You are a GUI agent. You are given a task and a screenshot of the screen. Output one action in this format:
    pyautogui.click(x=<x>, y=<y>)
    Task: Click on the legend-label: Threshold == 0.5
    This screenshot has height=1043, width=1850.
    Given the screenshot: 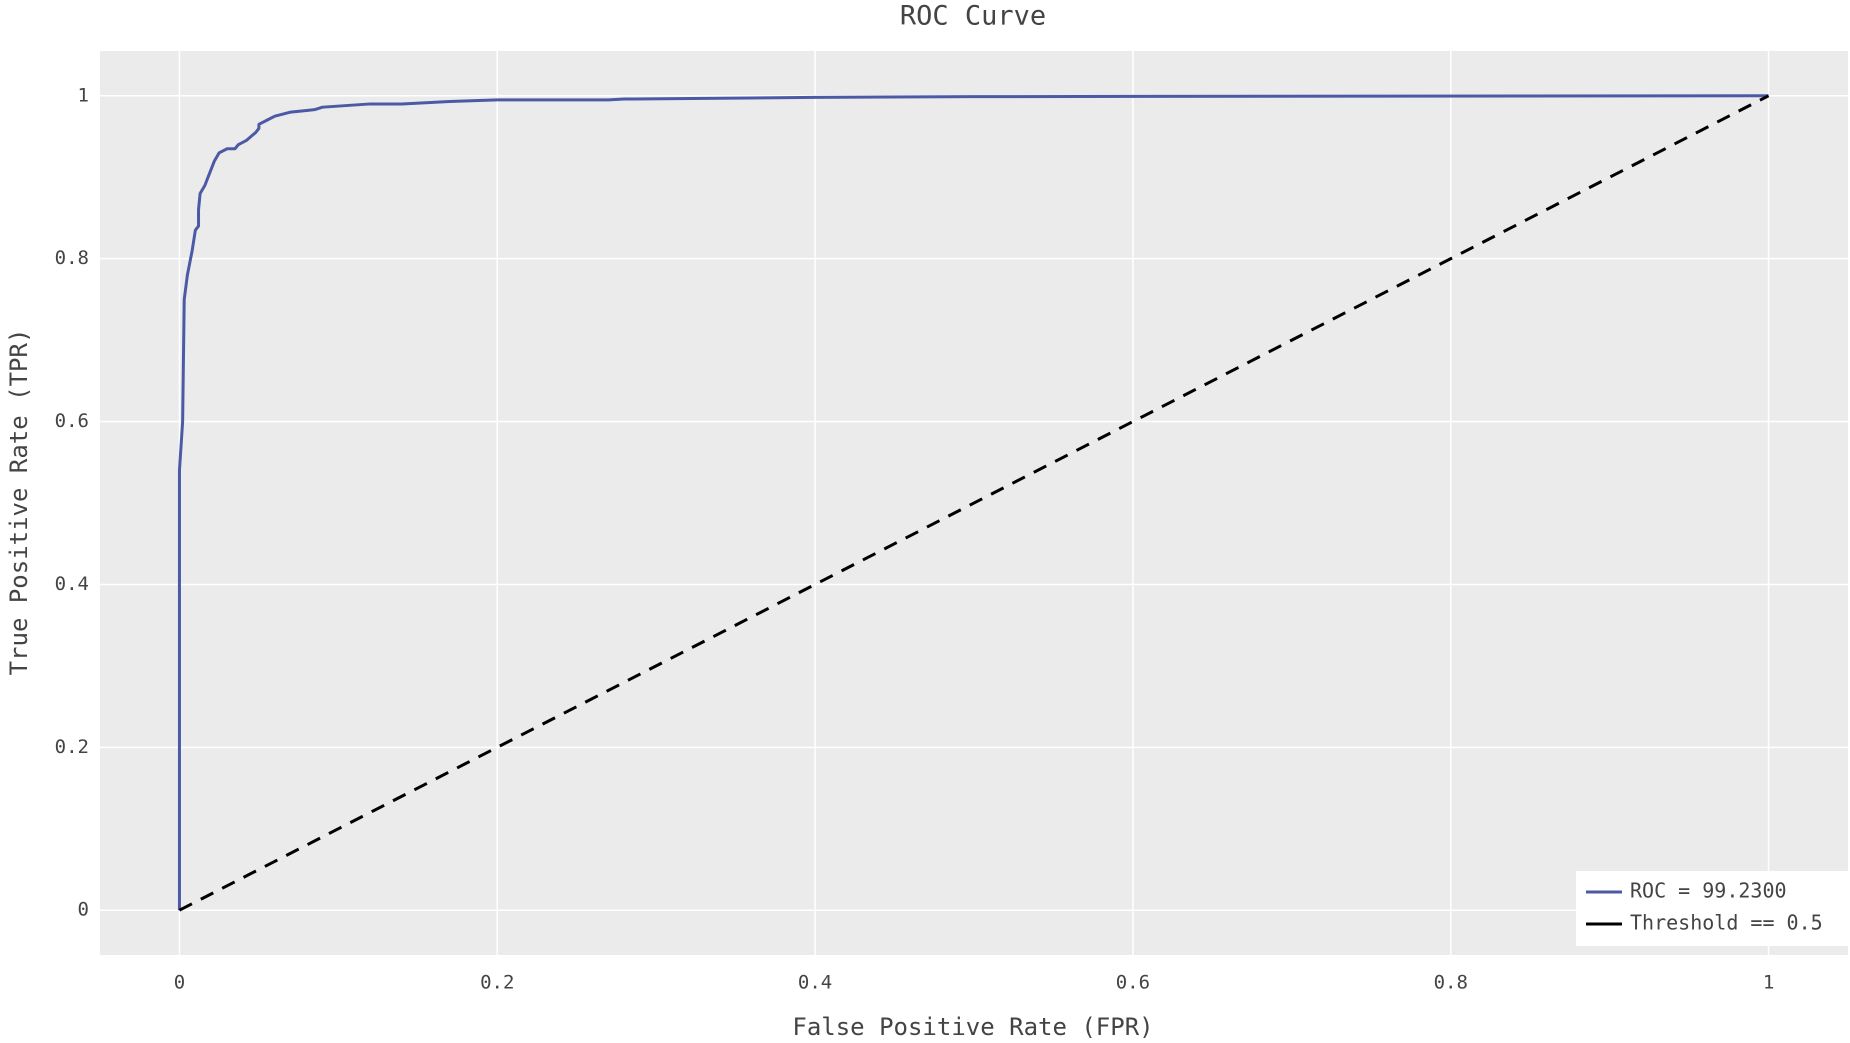 What is the action you would take?
    pyautogui.click(x=1726, y=923)
    